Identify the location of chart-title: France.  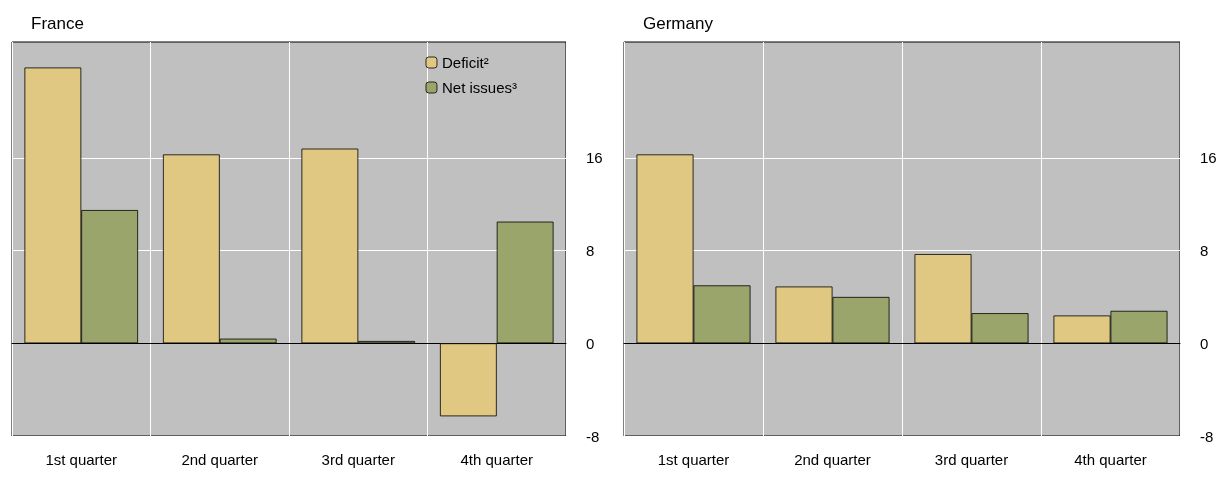
(57, 23).